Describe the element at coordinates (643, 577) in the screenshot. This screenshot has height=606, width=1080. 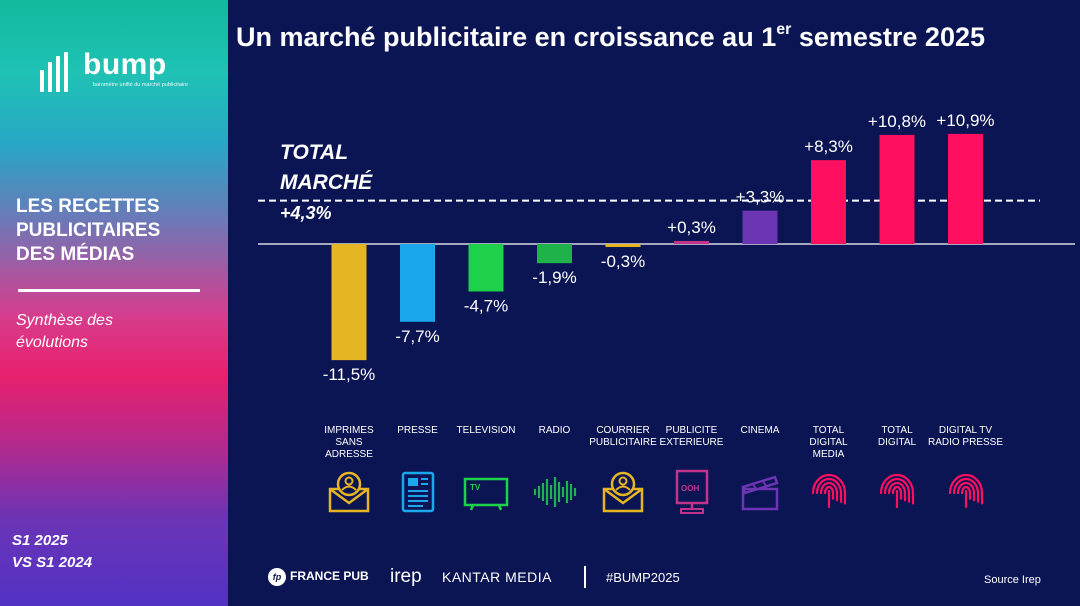
I see `hashtag: #BUMP2025` at that location.